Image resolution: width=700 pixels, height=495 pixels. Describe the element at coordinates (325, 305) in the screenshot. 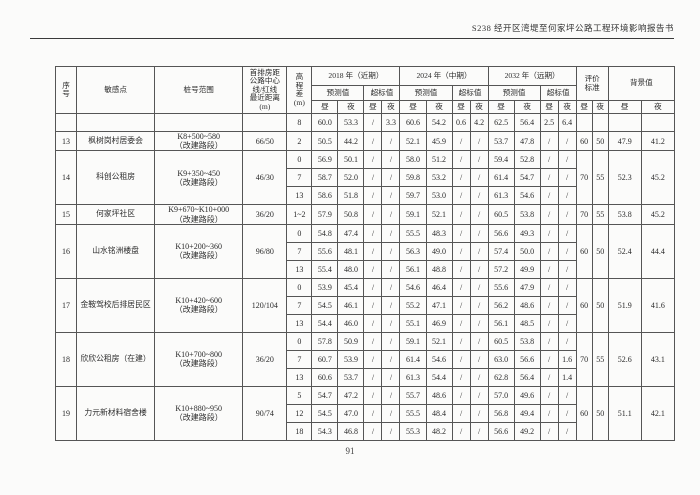

I see `cell-value: 54.5` at that location.